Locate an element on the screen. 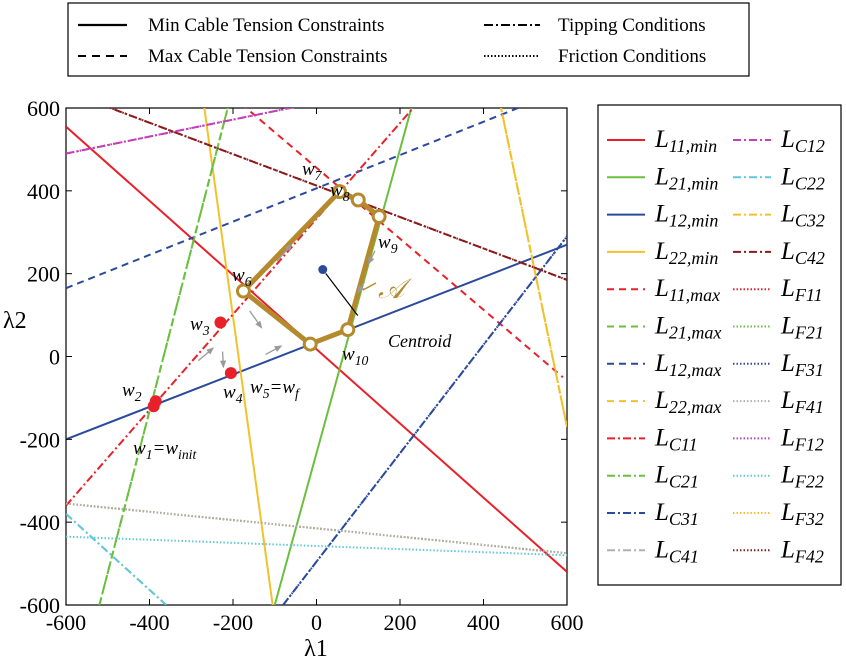 Image resolution: width=846 pixels, height=663 pixels. series-line-l12-max is located at coordinates (293, 199).